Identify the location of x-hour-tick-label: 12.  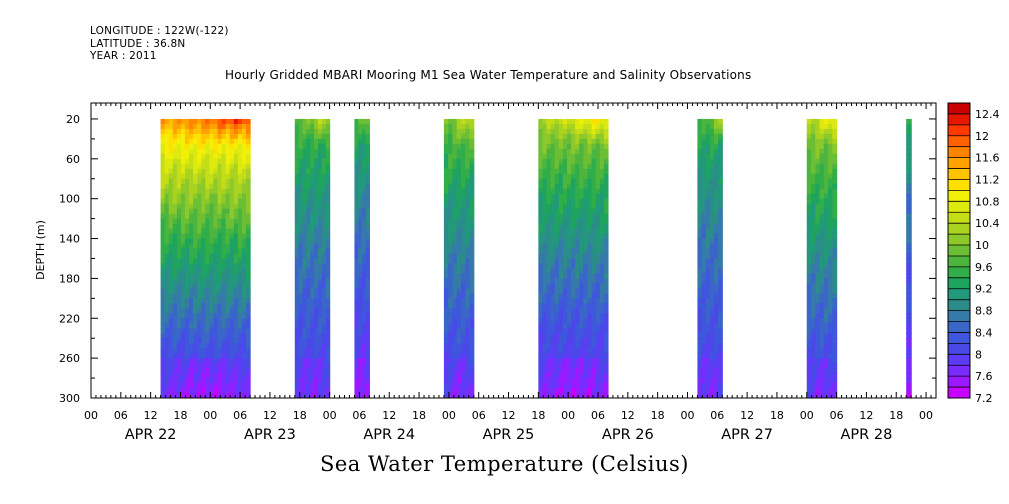
(509, 415).